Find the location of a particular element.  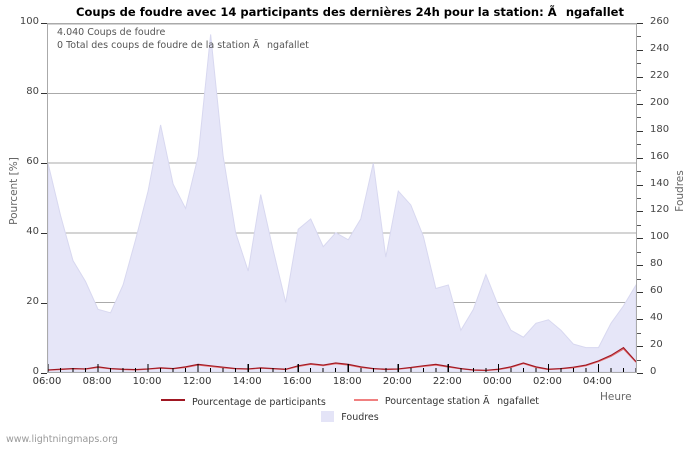

legend-item-label: Pourcentage station Ãngafallet is located at coordinates (462, 401).